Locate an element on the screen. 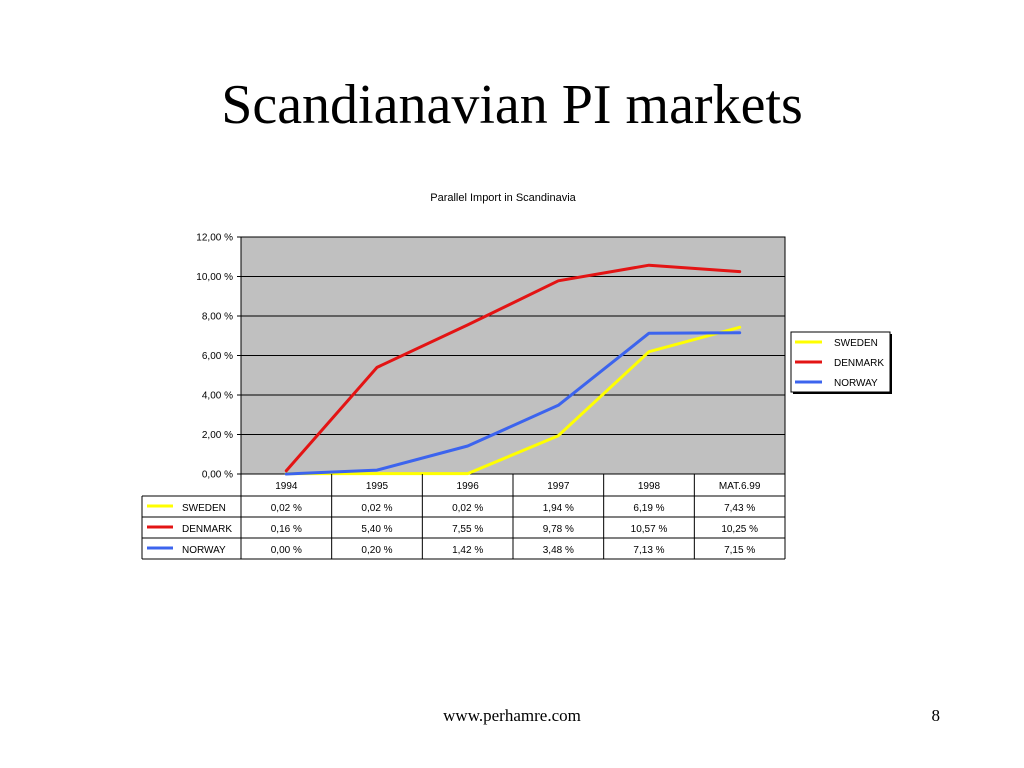 This screenshot has width=1024, height=768. table-series-name: DENMARK is located at coordinates (207, 529).